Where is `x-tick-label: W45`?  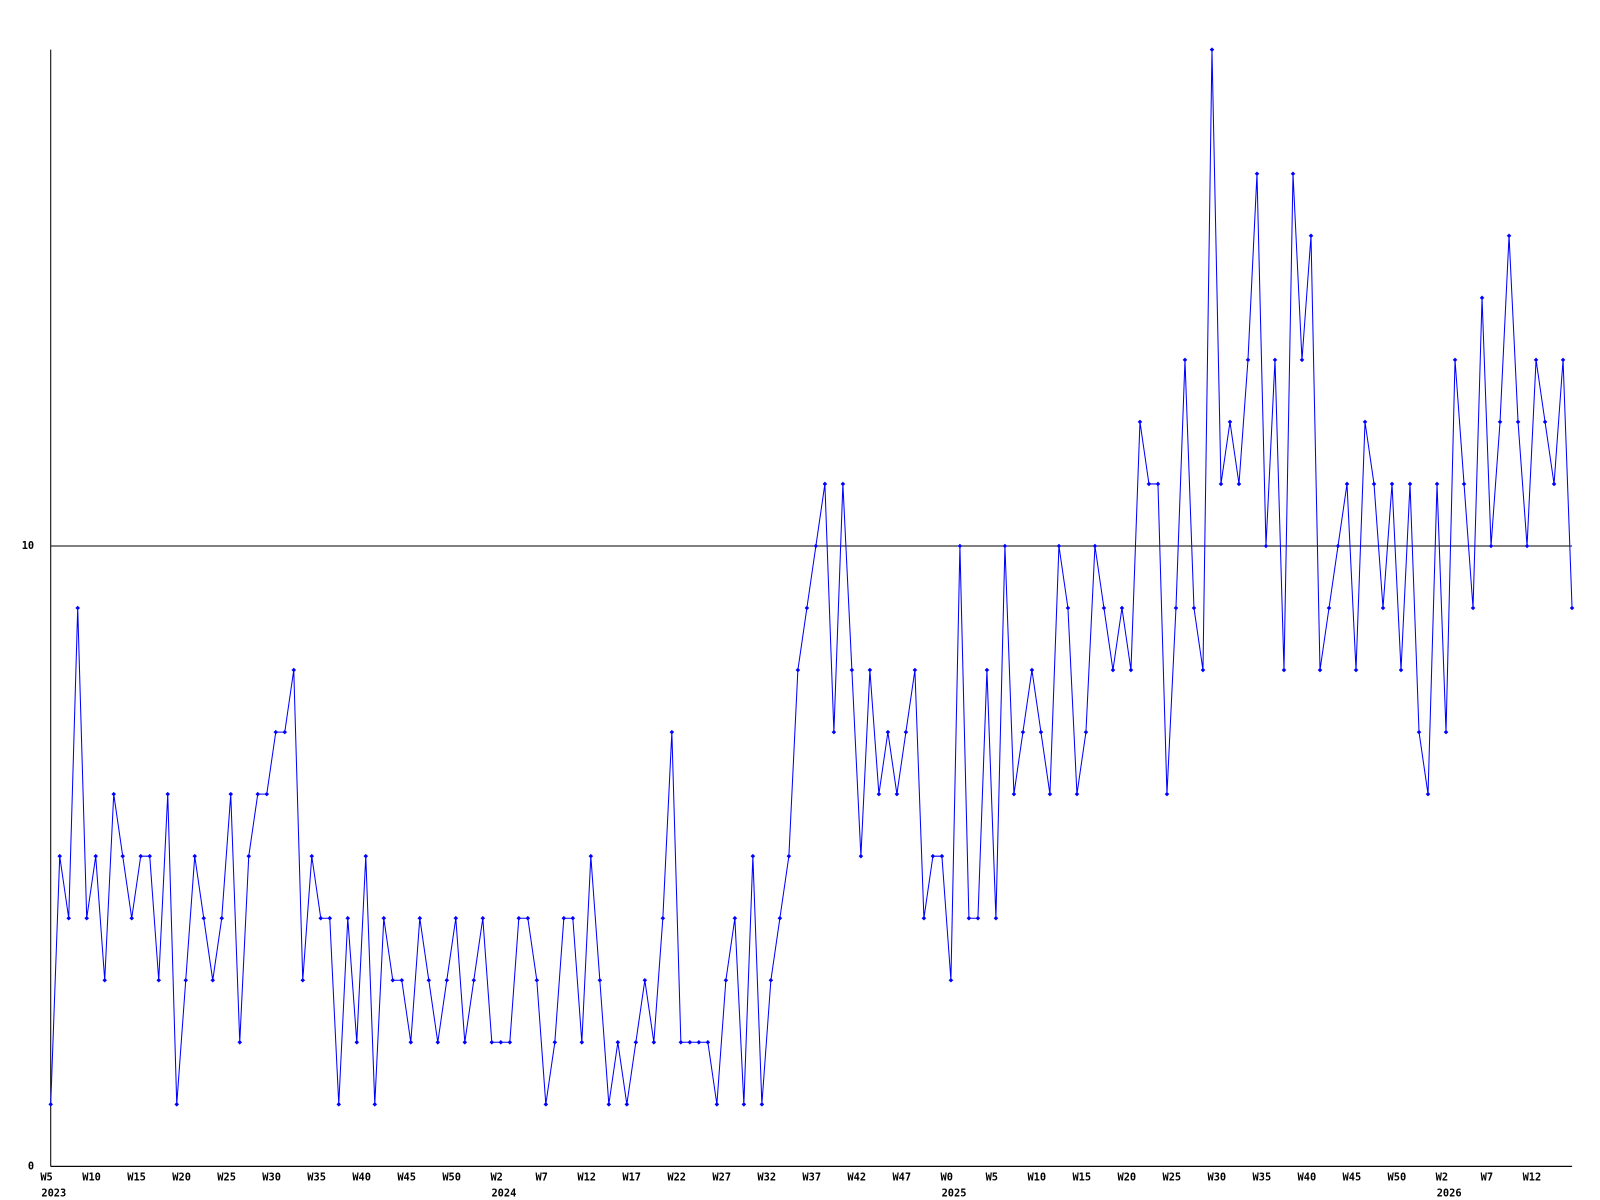
x-tick-label: W45 is located at coordinates (406, 1178).